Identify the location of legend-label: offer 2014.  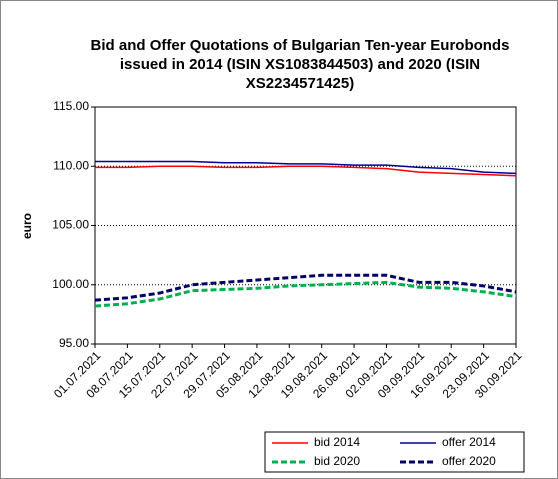
(469, 442).